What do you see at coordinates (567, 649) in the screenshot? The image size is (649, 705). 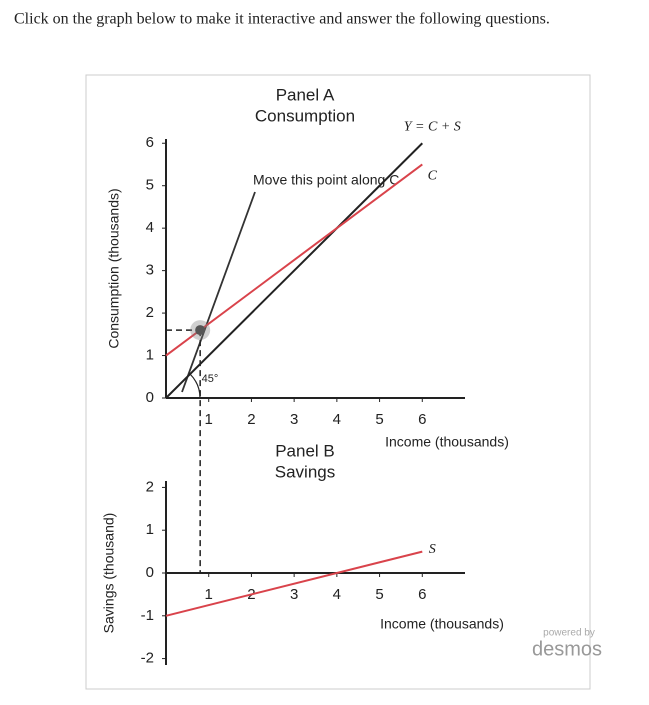 I see `brand: desmos` at bounding box center [567, 649].